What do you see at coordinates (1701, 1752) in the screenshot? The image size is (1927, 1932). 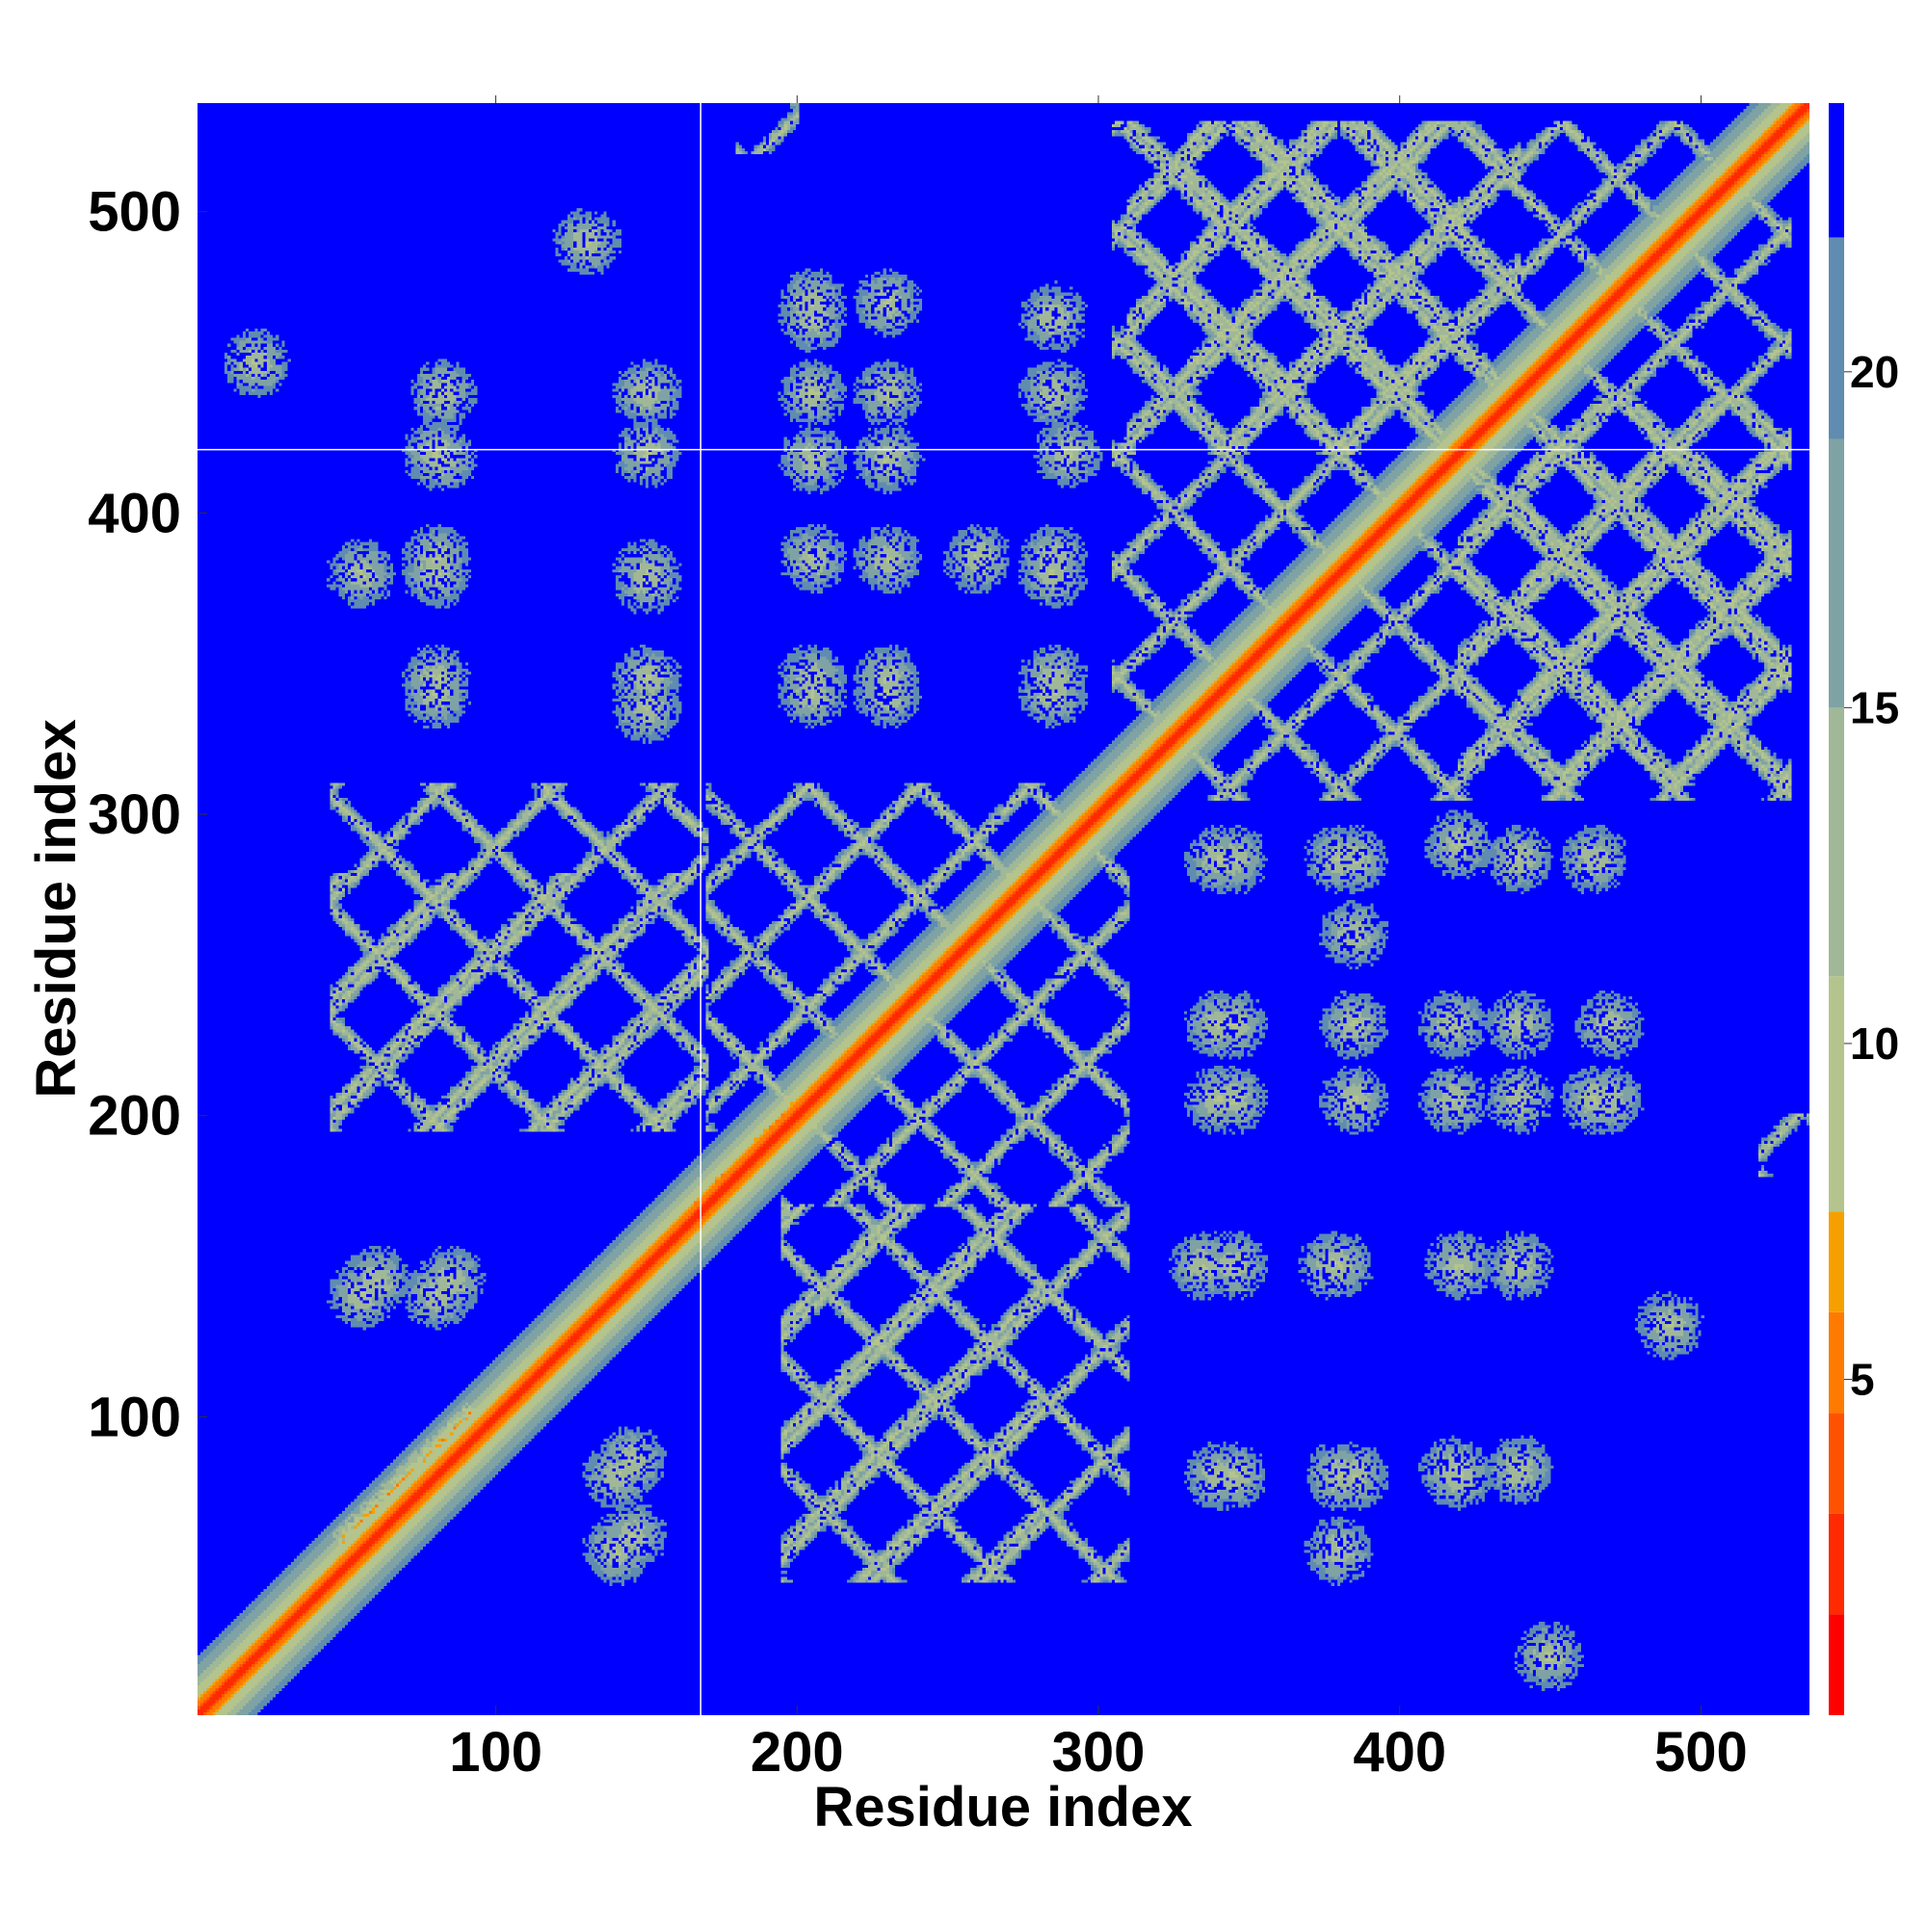 I see `x-tick-label: 500` at bounding box center [1701, 1752].